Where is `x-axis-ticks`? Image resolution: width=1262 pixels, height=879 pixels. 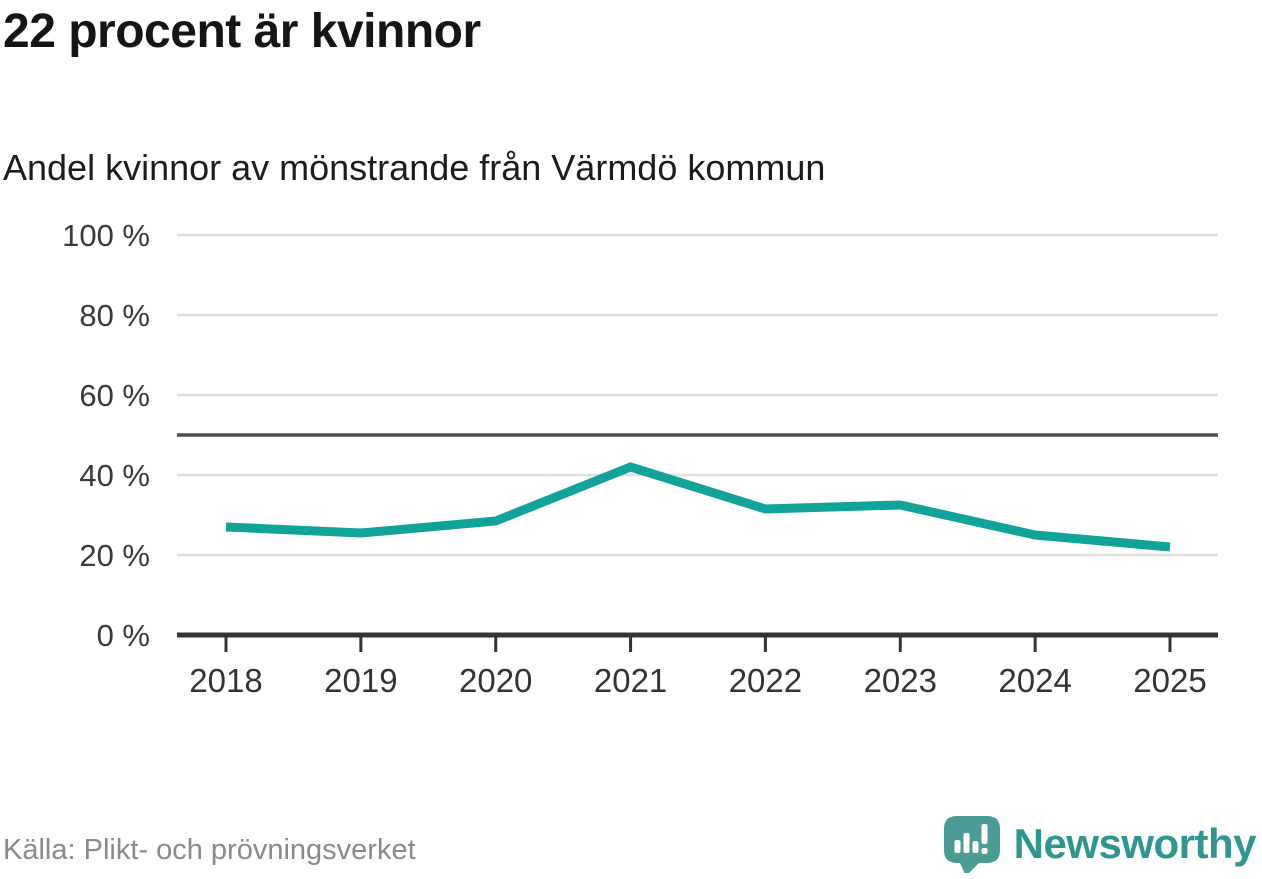
x-axis-ticks is located at coordinates (698, 644).